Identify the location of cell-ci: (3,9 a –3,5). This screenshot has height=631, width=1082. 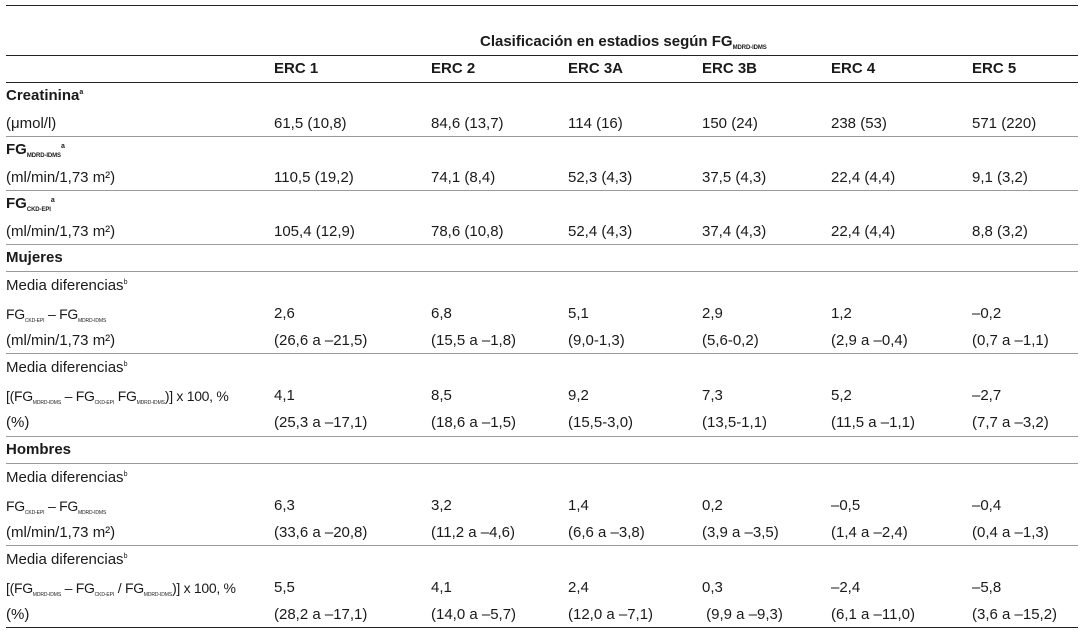
(740, 532).